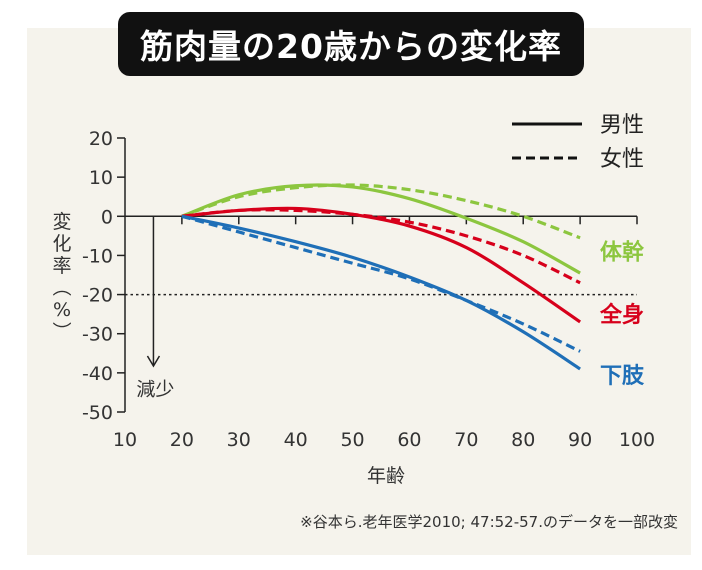 The image size is (702, 570). Describe the element at coordinates (97, 335) in the screenshot. I see `y-tick-label: -30` at that location.